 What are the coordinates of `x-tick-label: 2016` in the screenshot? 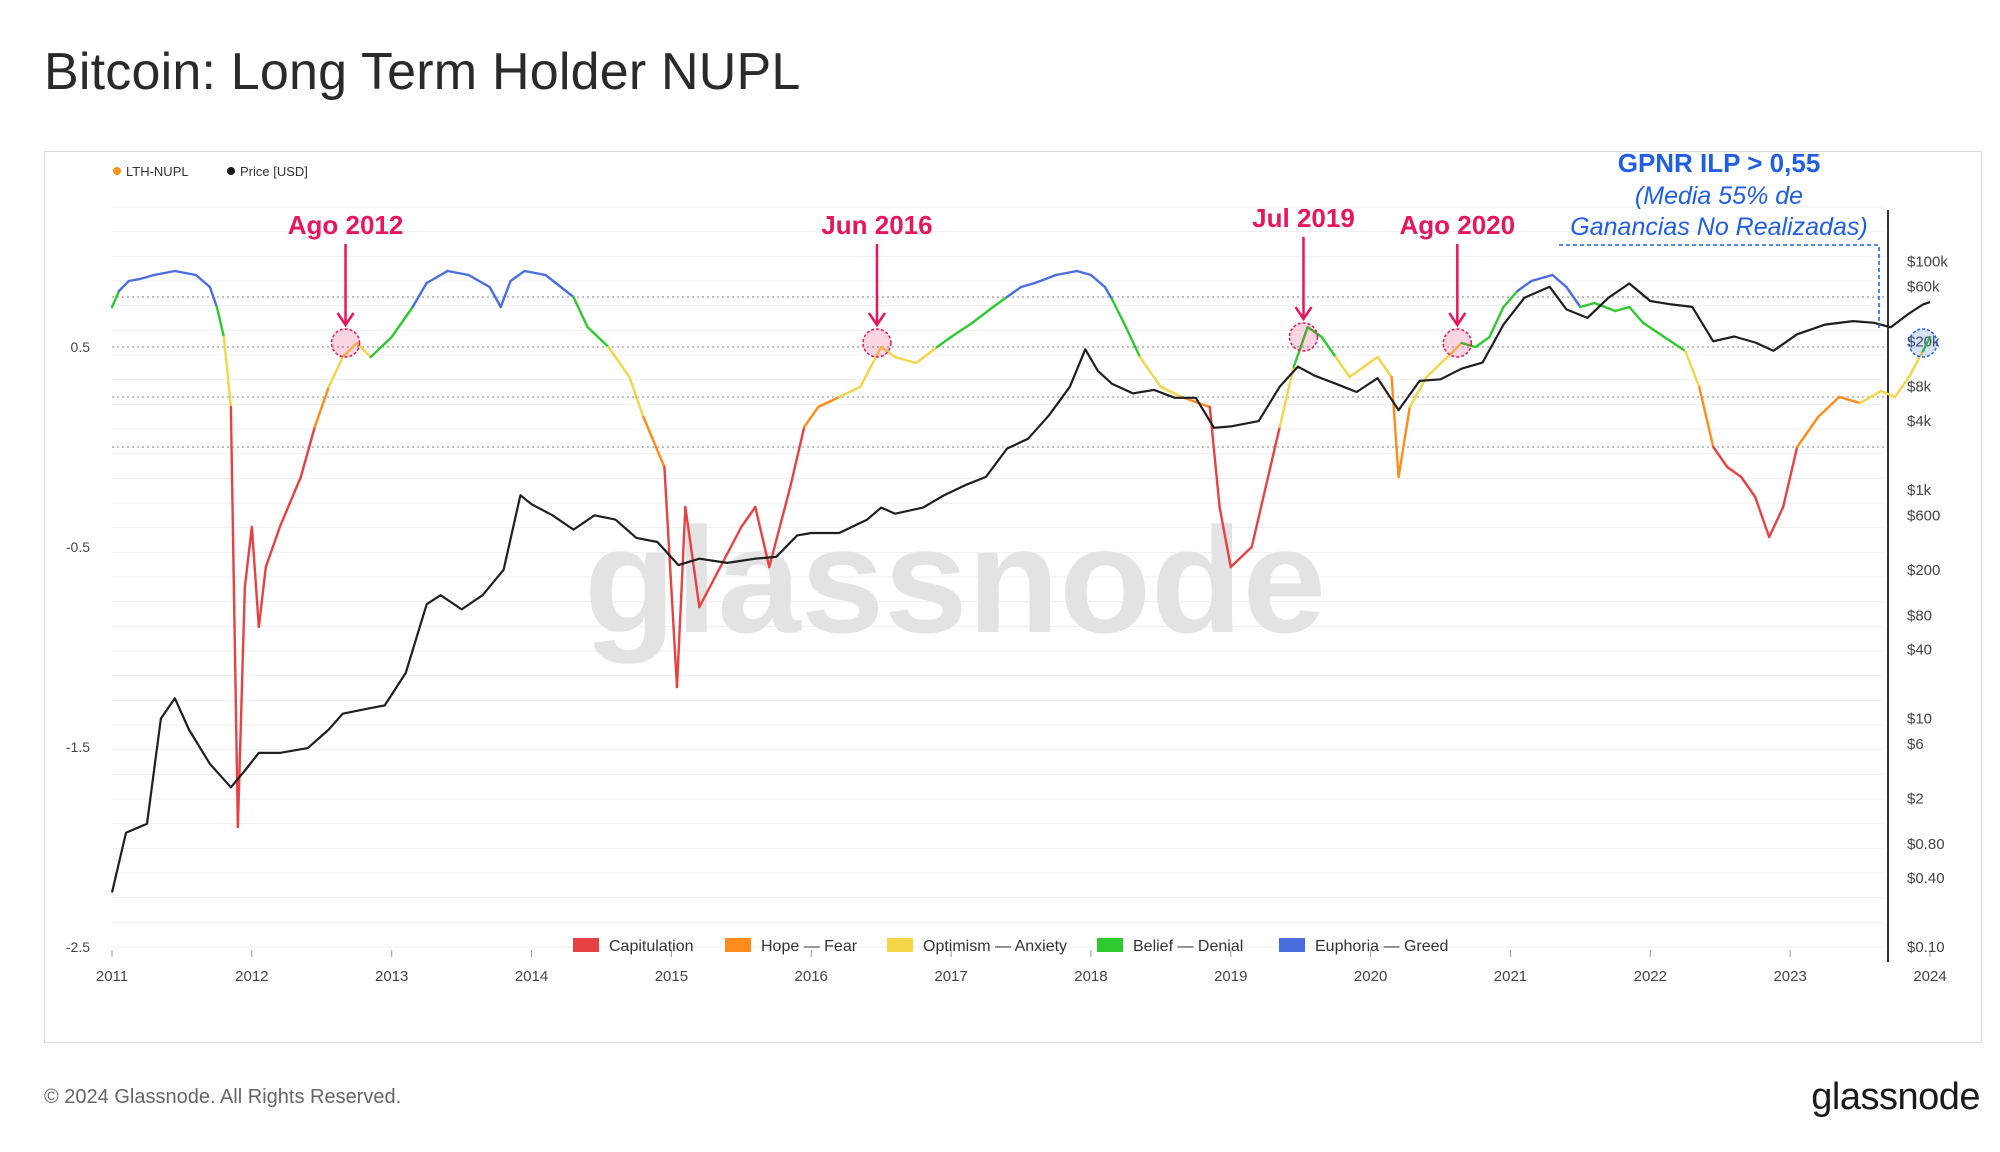 It's located at (811, 976).